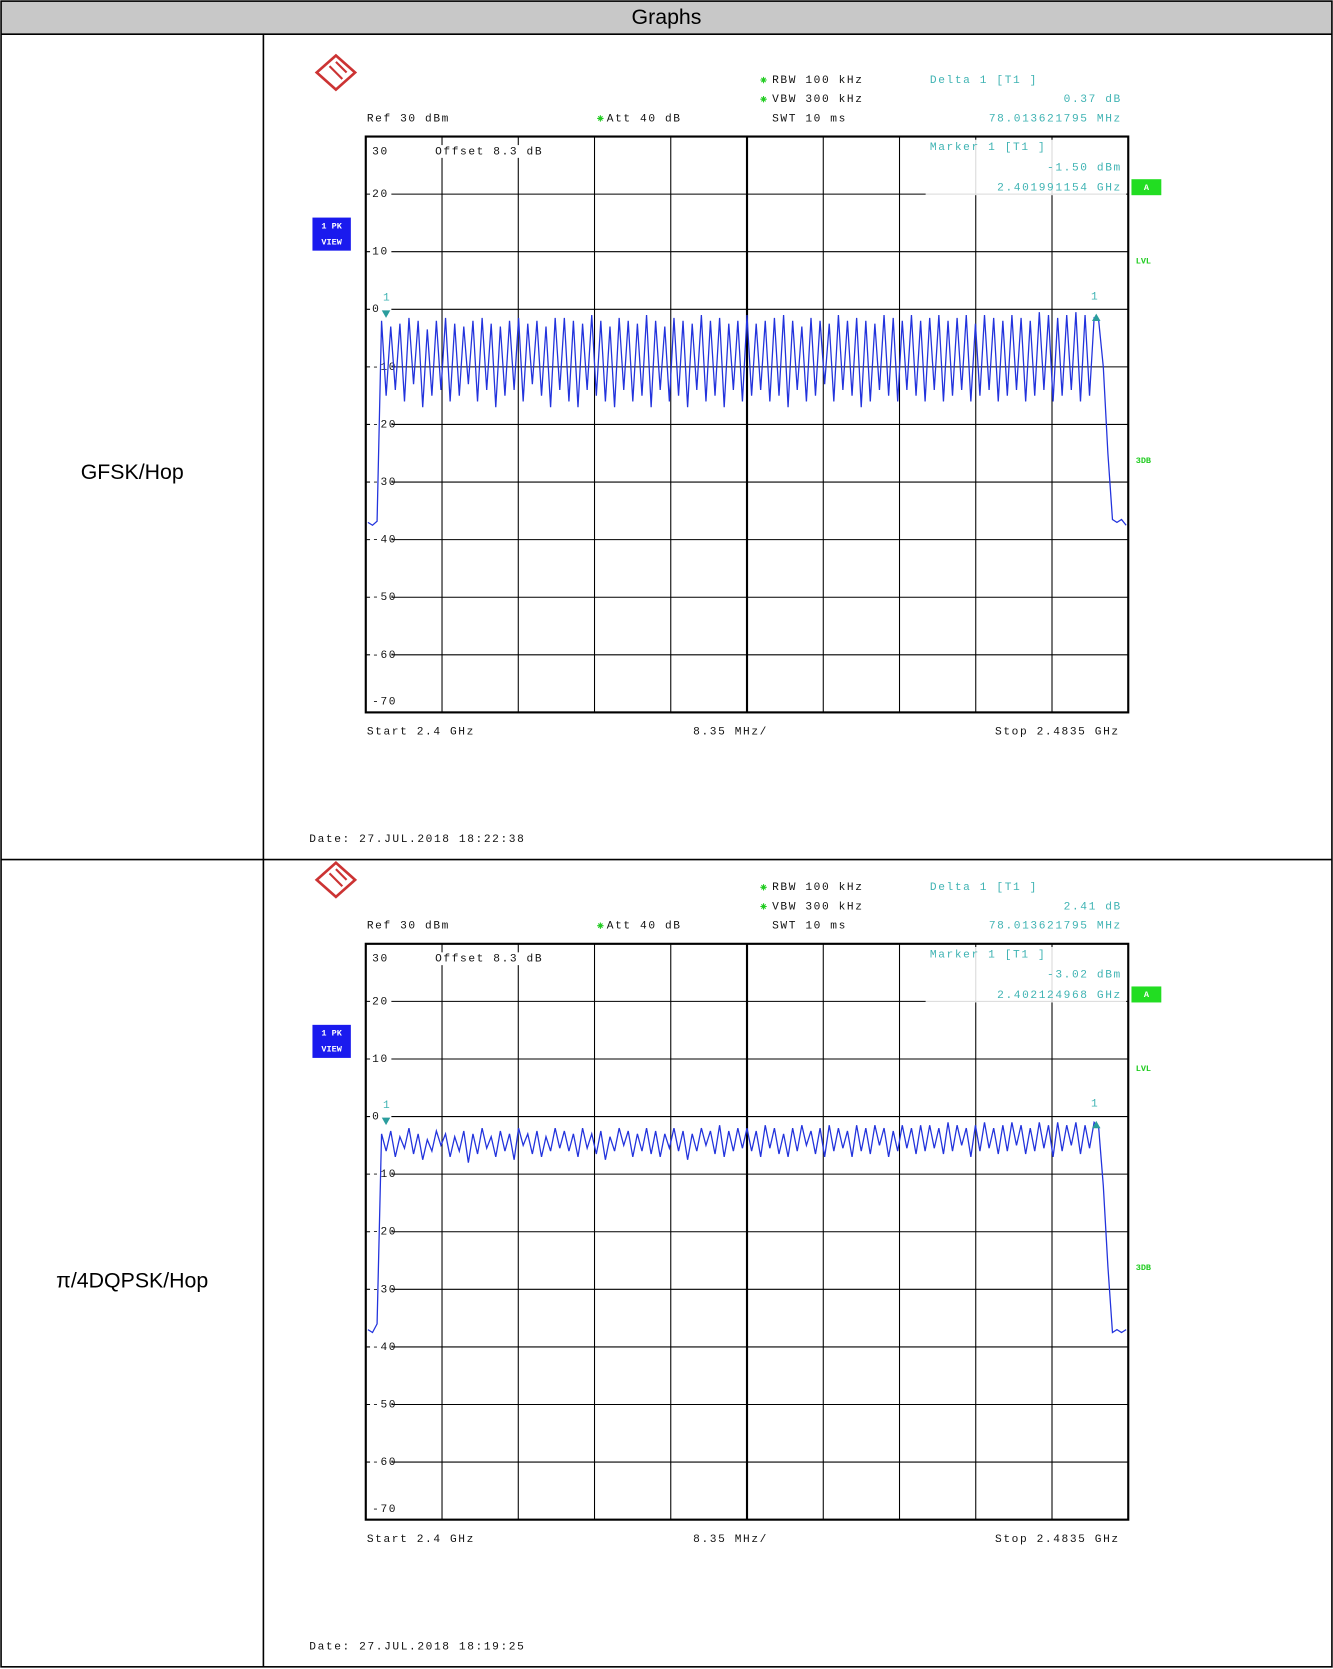  Describe the element at coordinates (417, 840) in the screenshot. I see `date: Date: 27.JUL.2018 18:22:38` at that location.